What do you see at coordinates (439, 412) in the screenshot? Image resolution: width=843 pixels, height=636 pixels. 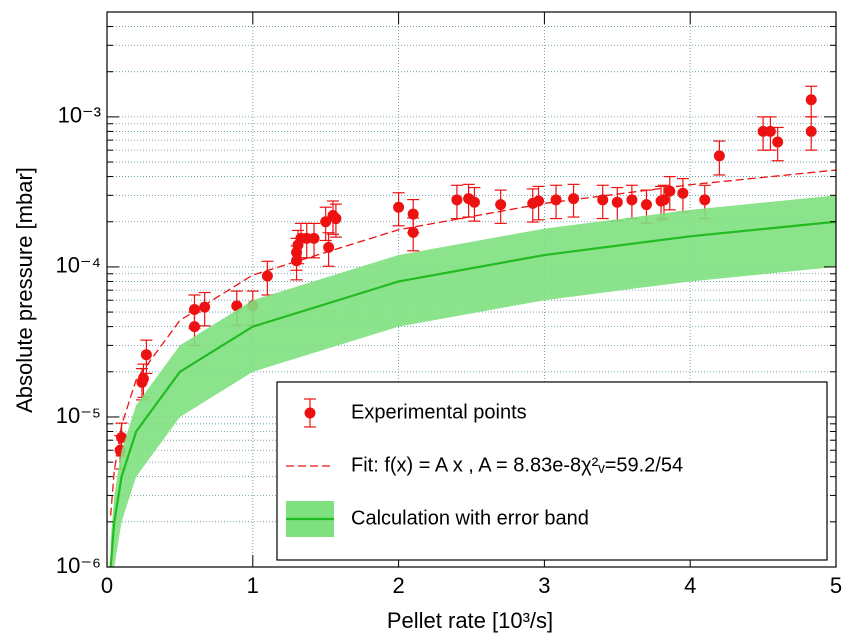 I see `legend-label: Experimental points` at bounding box center [439, 412].